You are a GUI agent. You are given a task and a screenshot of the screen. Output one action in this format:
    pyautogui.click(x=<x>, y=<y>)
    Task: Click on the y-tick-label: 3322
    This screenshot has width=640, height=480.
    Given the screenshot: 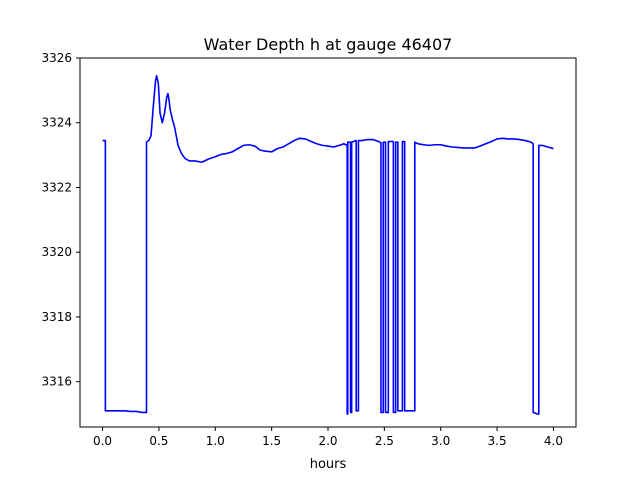 What is the action you would take?
    pyautogui.click(x=56, y=187)
    